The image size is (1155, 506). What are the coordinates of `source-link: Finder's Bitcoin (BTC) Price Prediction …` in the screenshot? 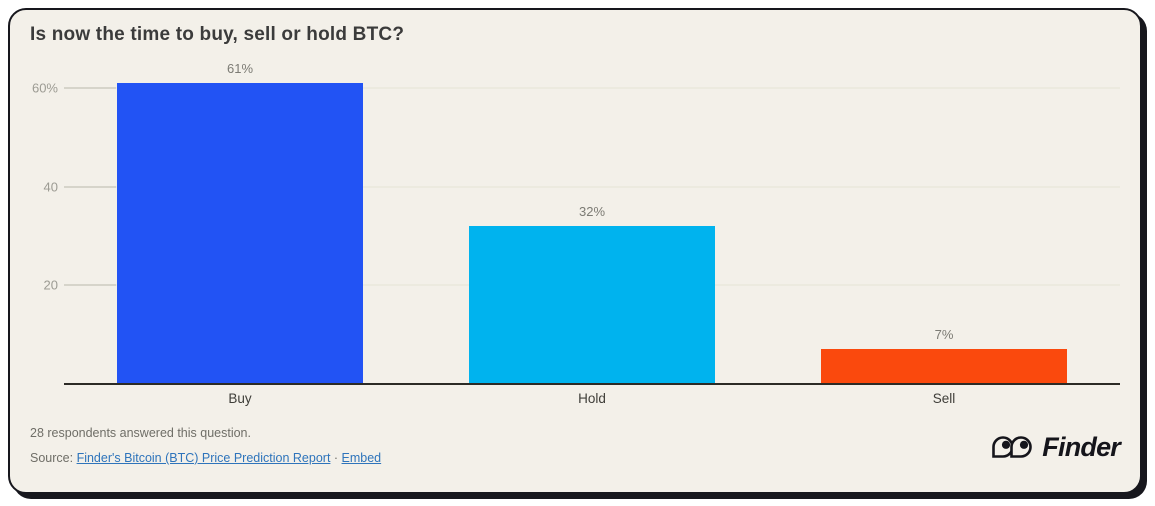 It's located at (203, 458).